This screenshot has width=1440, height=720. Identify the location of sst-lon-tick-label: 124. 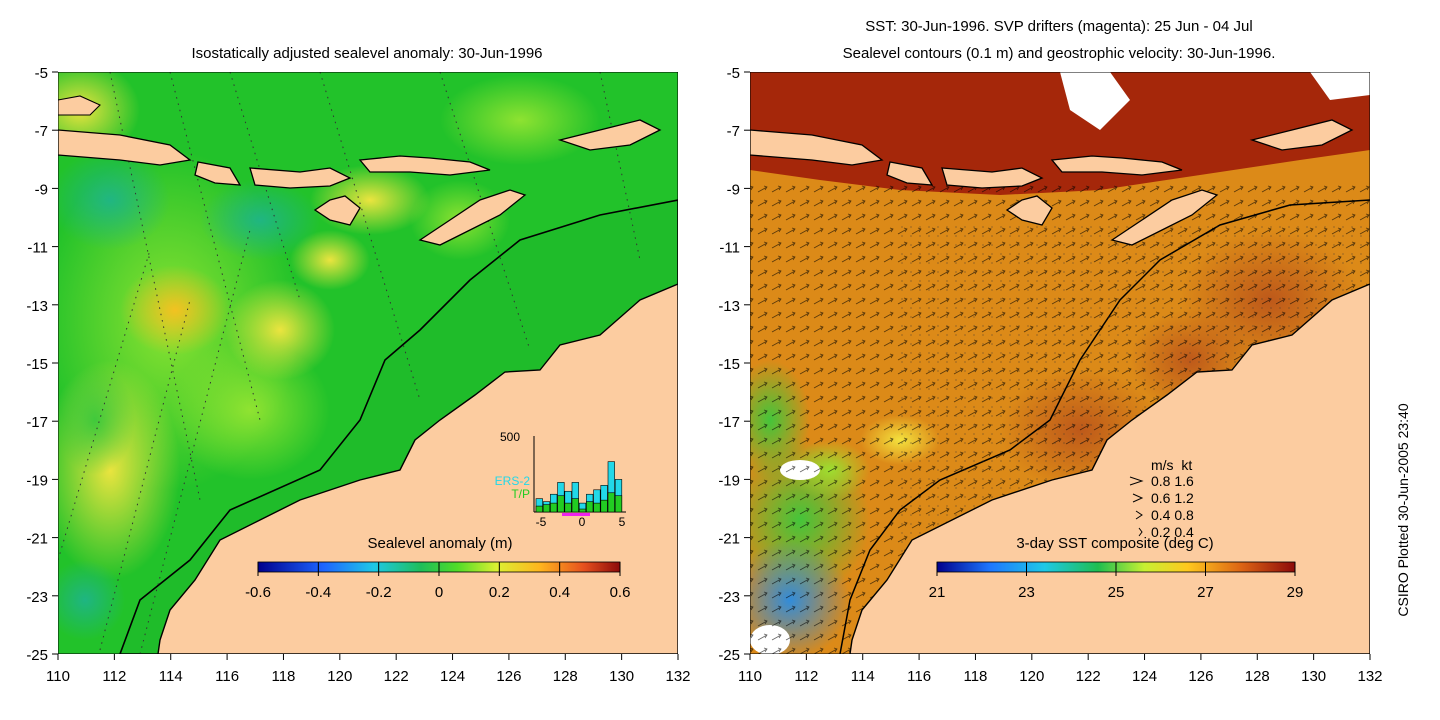
(1144, 676).